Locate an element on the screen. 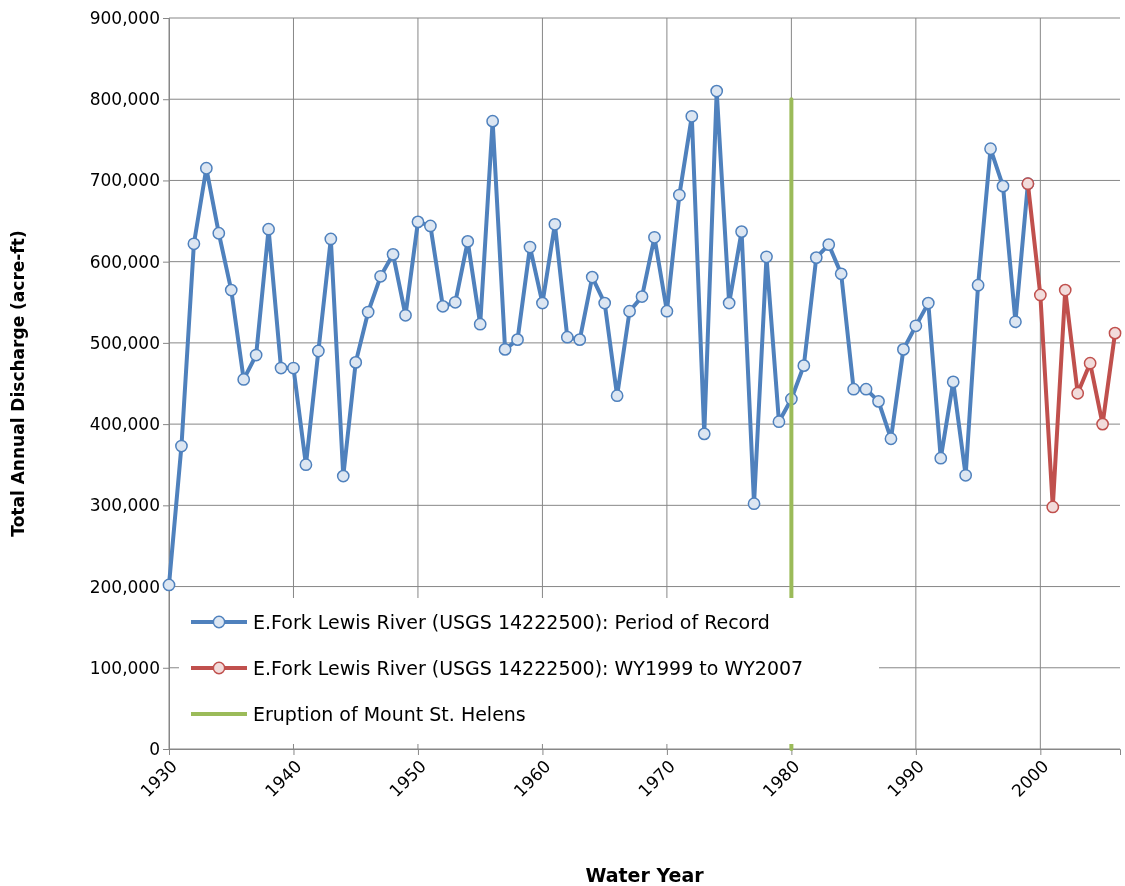 Image resolution: width=1125 pixels, height=886 pixels. legend-label: E.Fork Lewis River (USGS 14222500): Period of Record is located at coordinates (511, 622).